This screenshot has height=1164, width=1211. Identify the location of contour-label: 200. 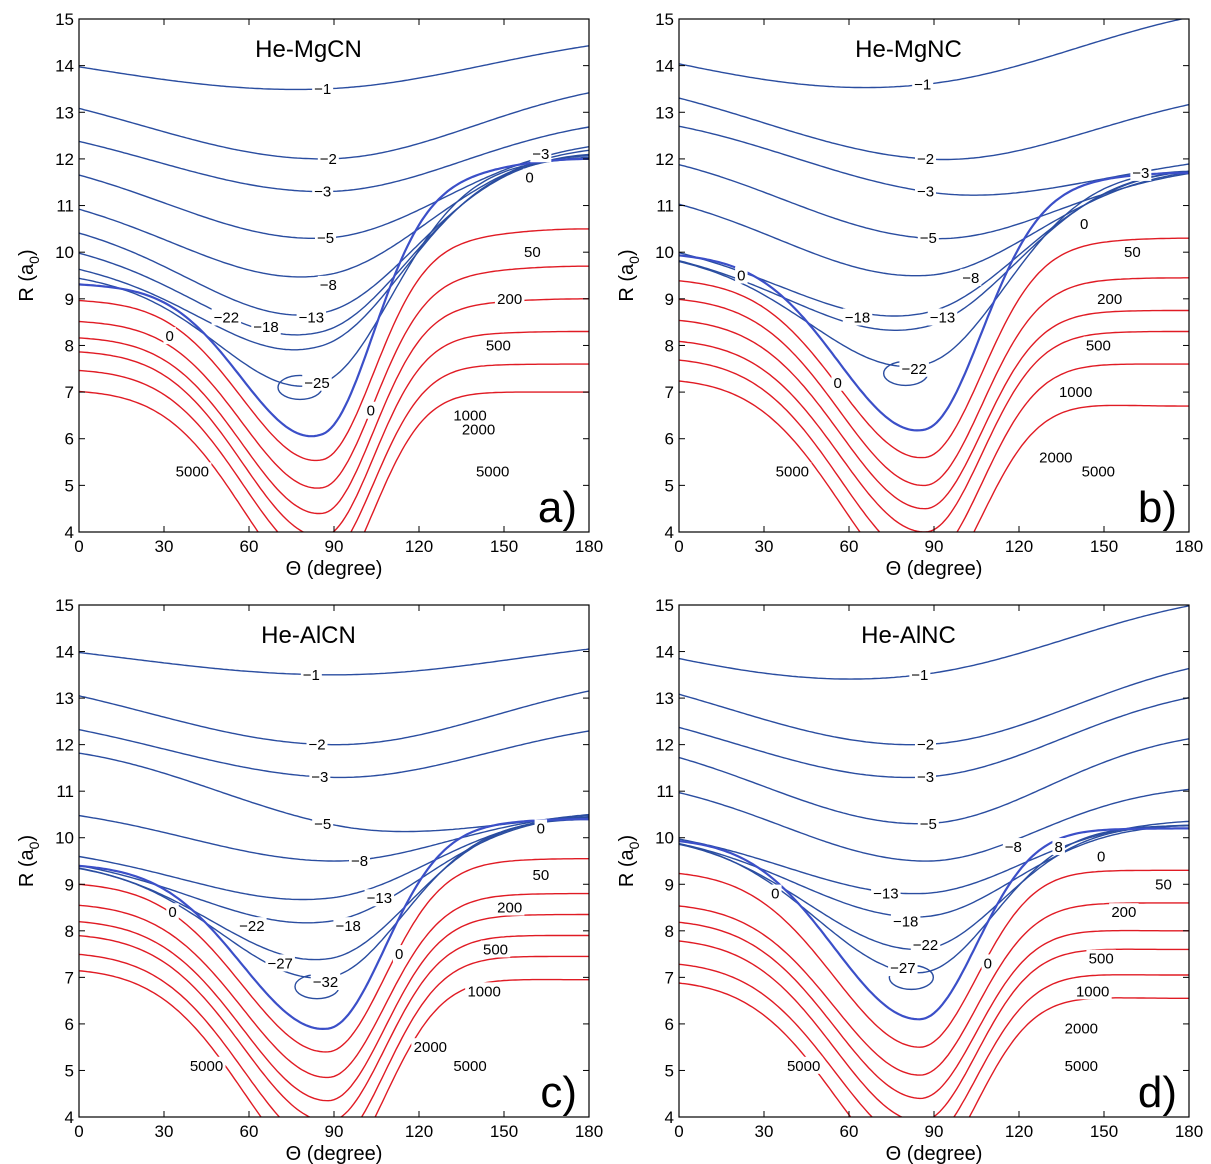
(509, 908).